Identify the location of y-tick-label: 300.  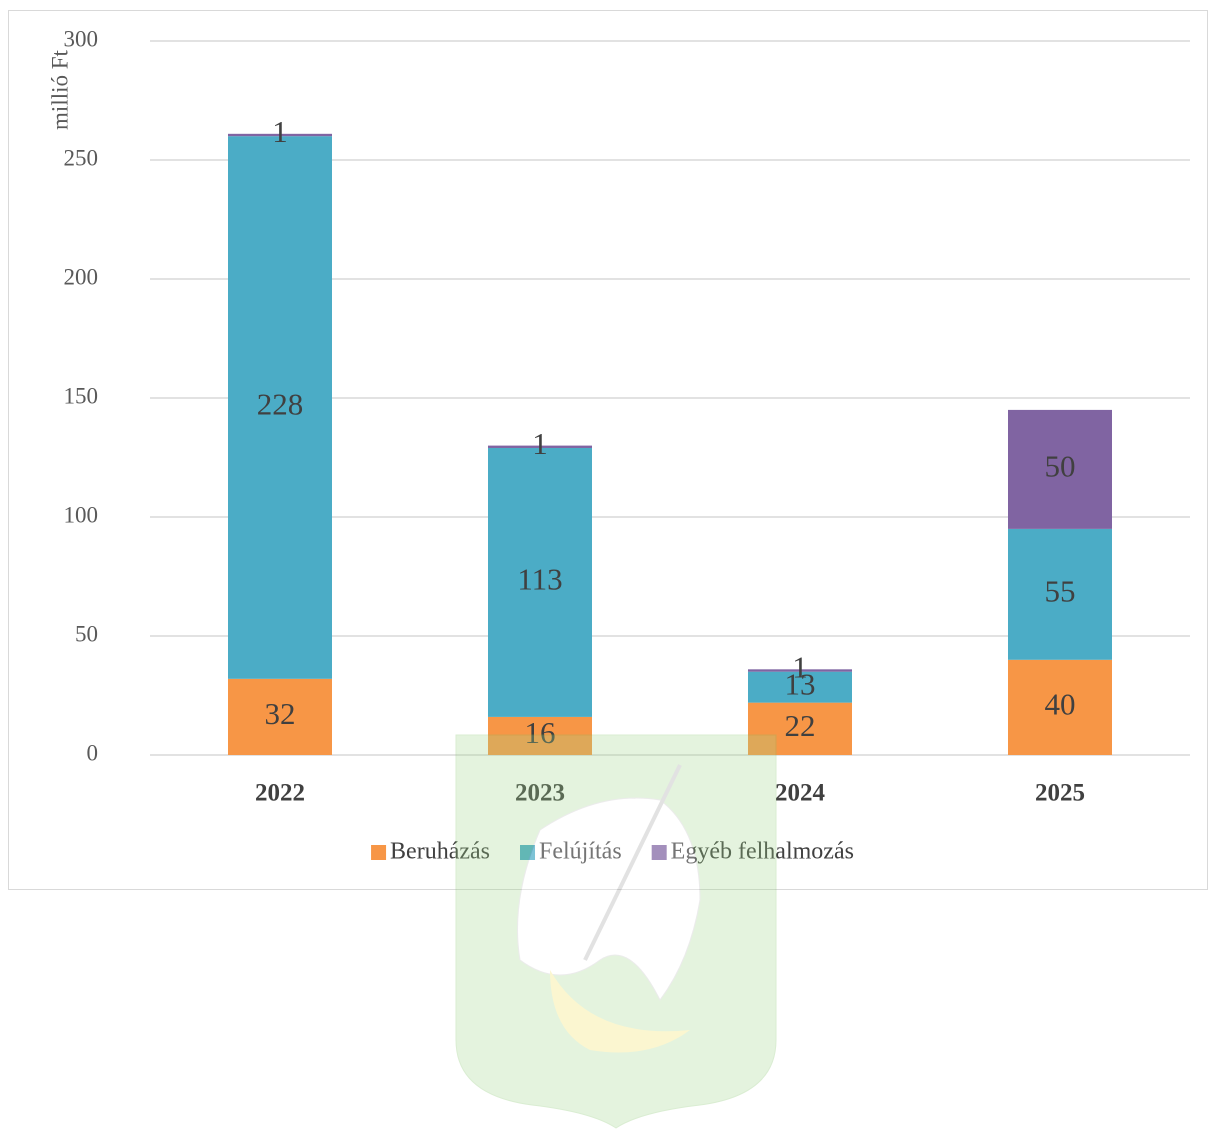
(81, 38).